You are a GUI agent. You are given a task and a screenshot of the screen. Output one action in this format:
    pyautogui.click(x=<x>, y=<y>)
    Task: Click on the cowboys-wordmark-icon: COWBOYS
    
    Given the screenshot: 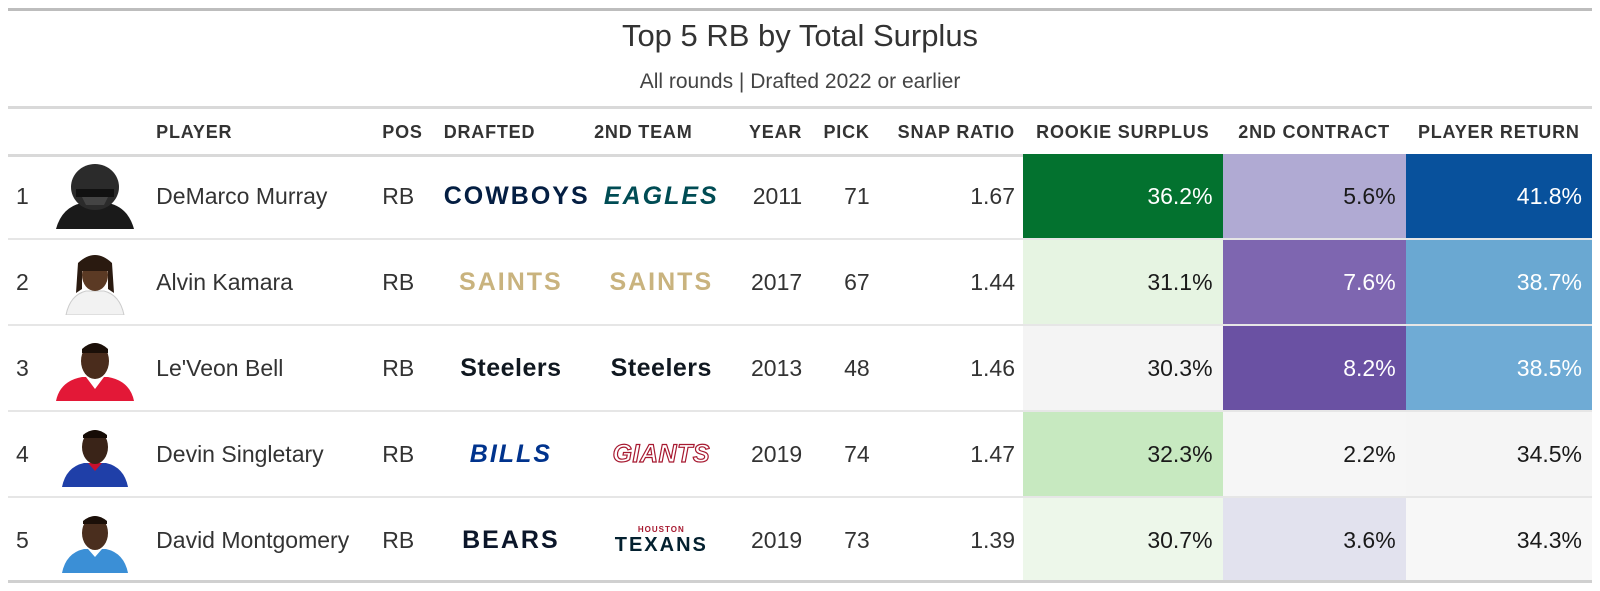 What is the action you would take?
    pyautogui.click(x=516, y=195)
    